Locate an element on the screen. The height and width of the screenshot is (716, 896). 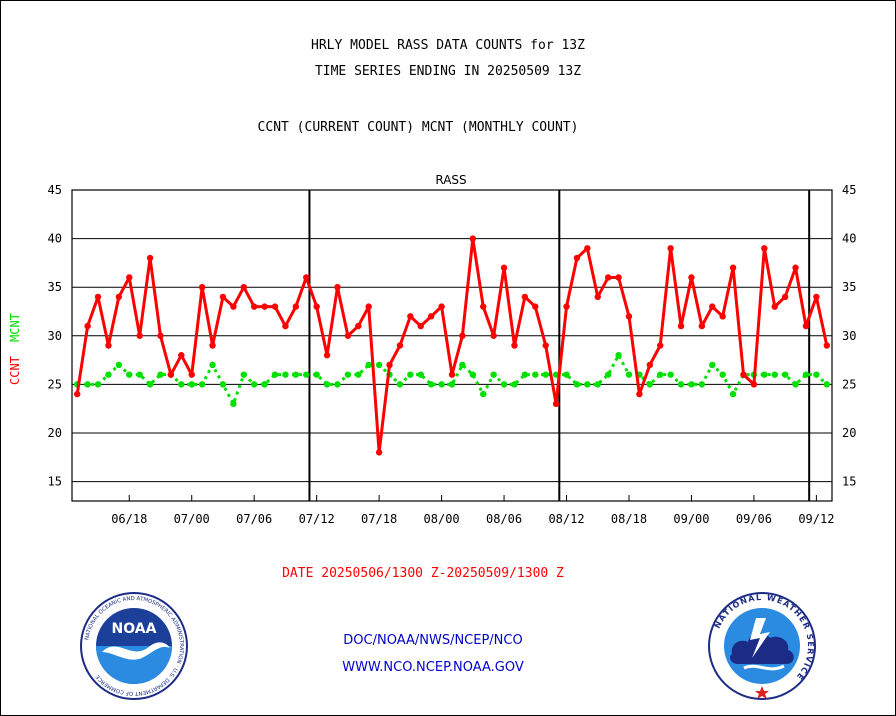
series-mcnt is located at coordinates (452, 380).